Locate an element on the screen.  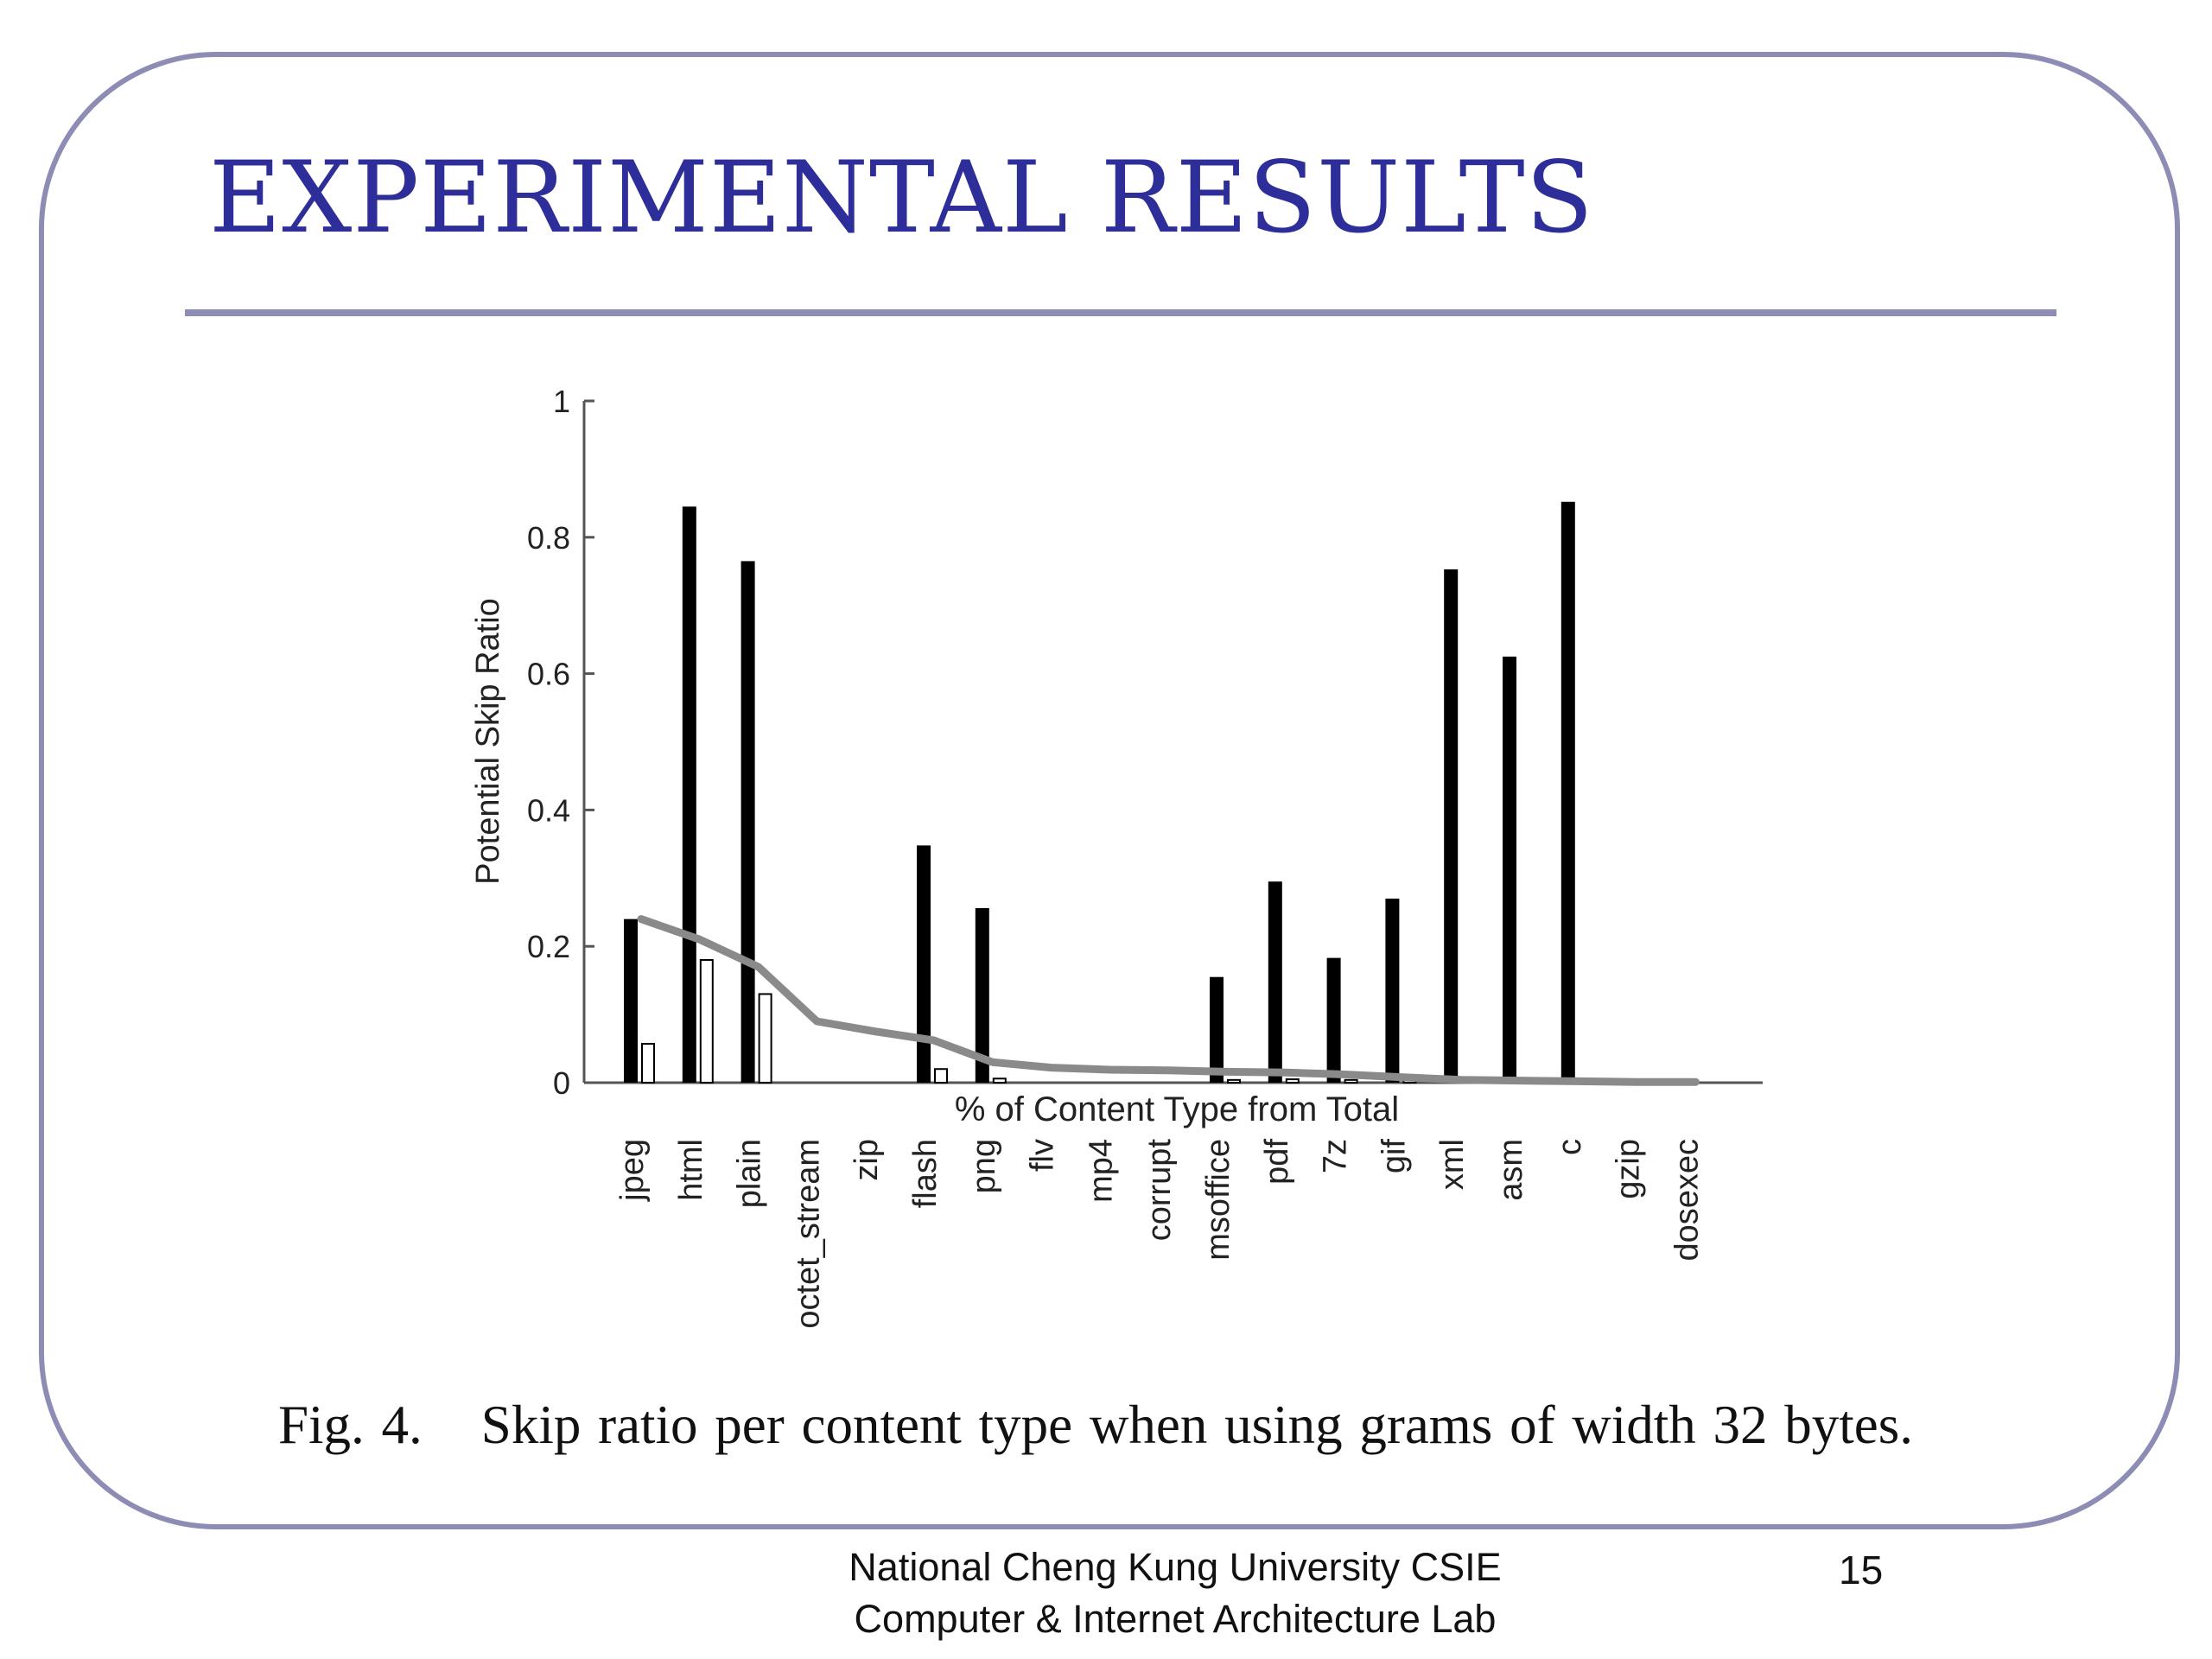
page-number: 15 is located at coordinates (1862, 1570).